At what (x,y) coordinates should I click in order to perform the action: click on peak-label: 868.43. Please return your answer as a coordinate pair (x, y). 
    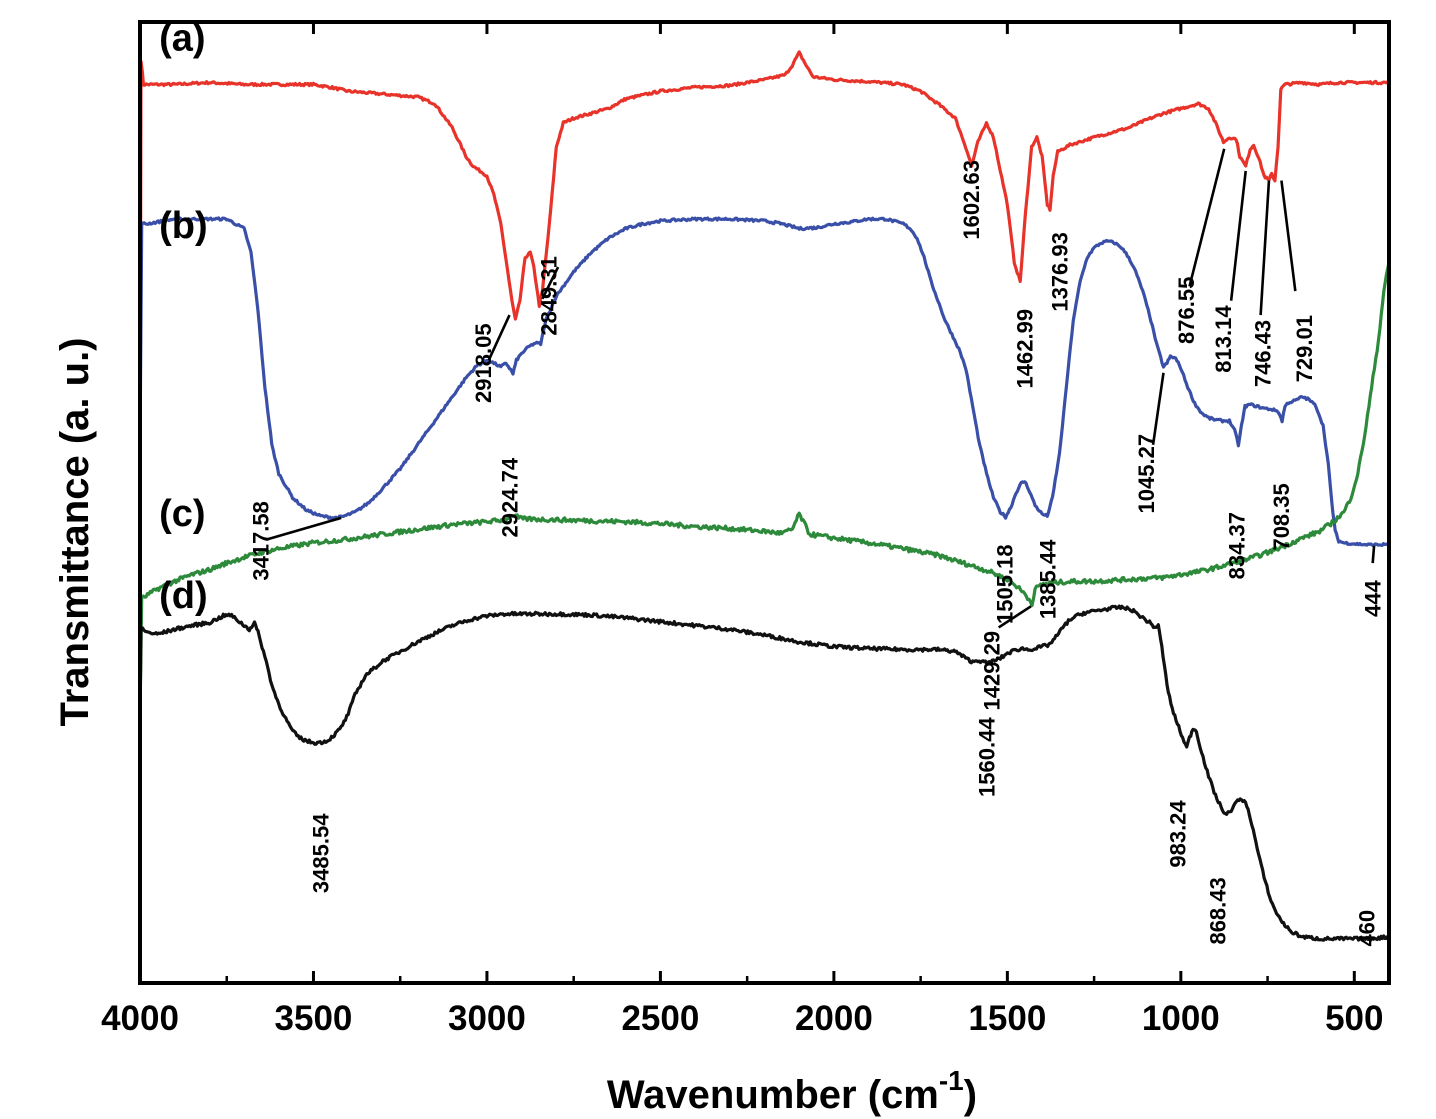
    Looking at the image, I should click on (1217, 910).